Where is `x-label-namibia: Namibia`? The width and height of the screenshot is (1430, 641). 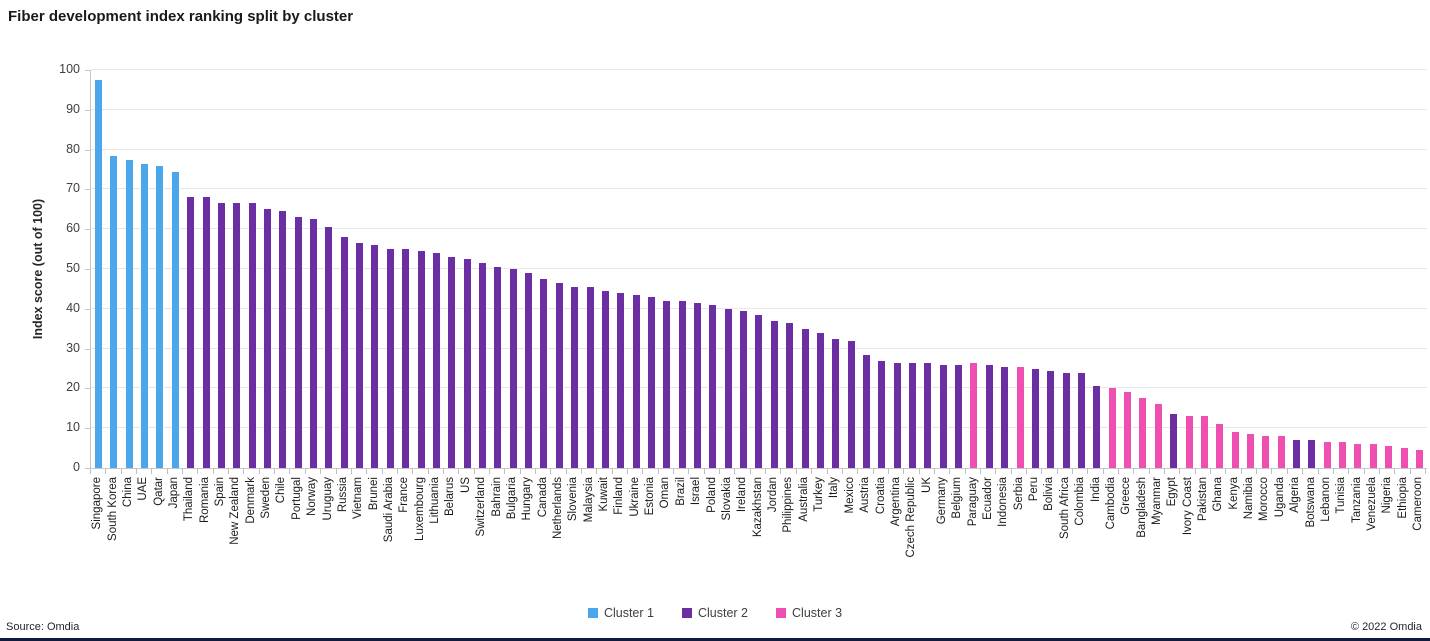
x-label-namibia: Namibia is located at coordinates (1249, 498).